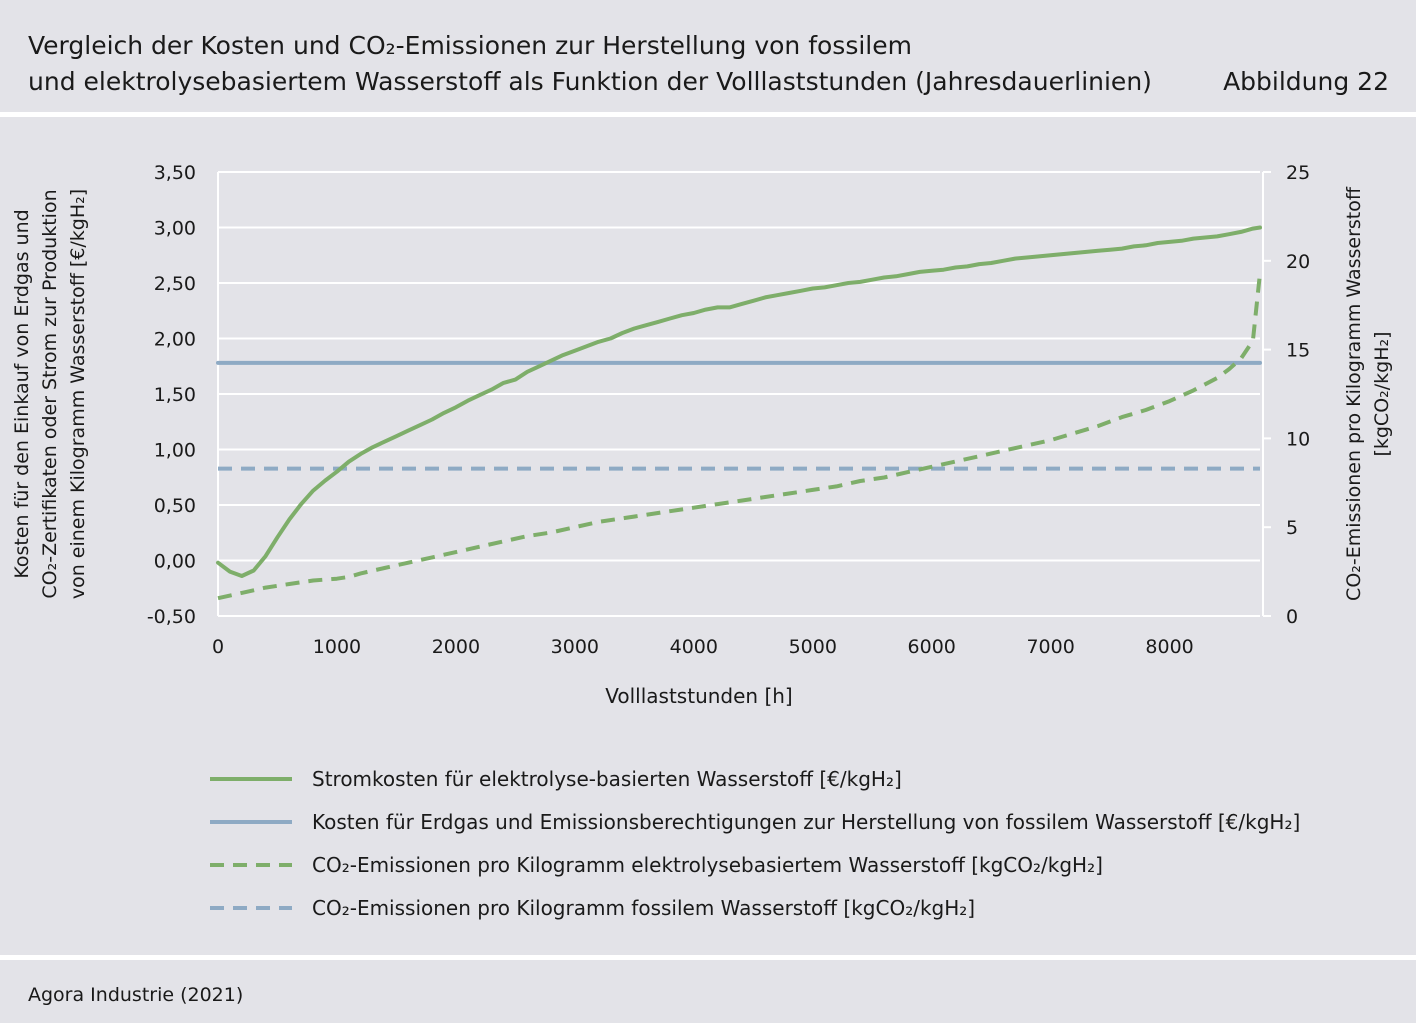  I want to click on y-right-tick-label: 5, so click(1292, 528).